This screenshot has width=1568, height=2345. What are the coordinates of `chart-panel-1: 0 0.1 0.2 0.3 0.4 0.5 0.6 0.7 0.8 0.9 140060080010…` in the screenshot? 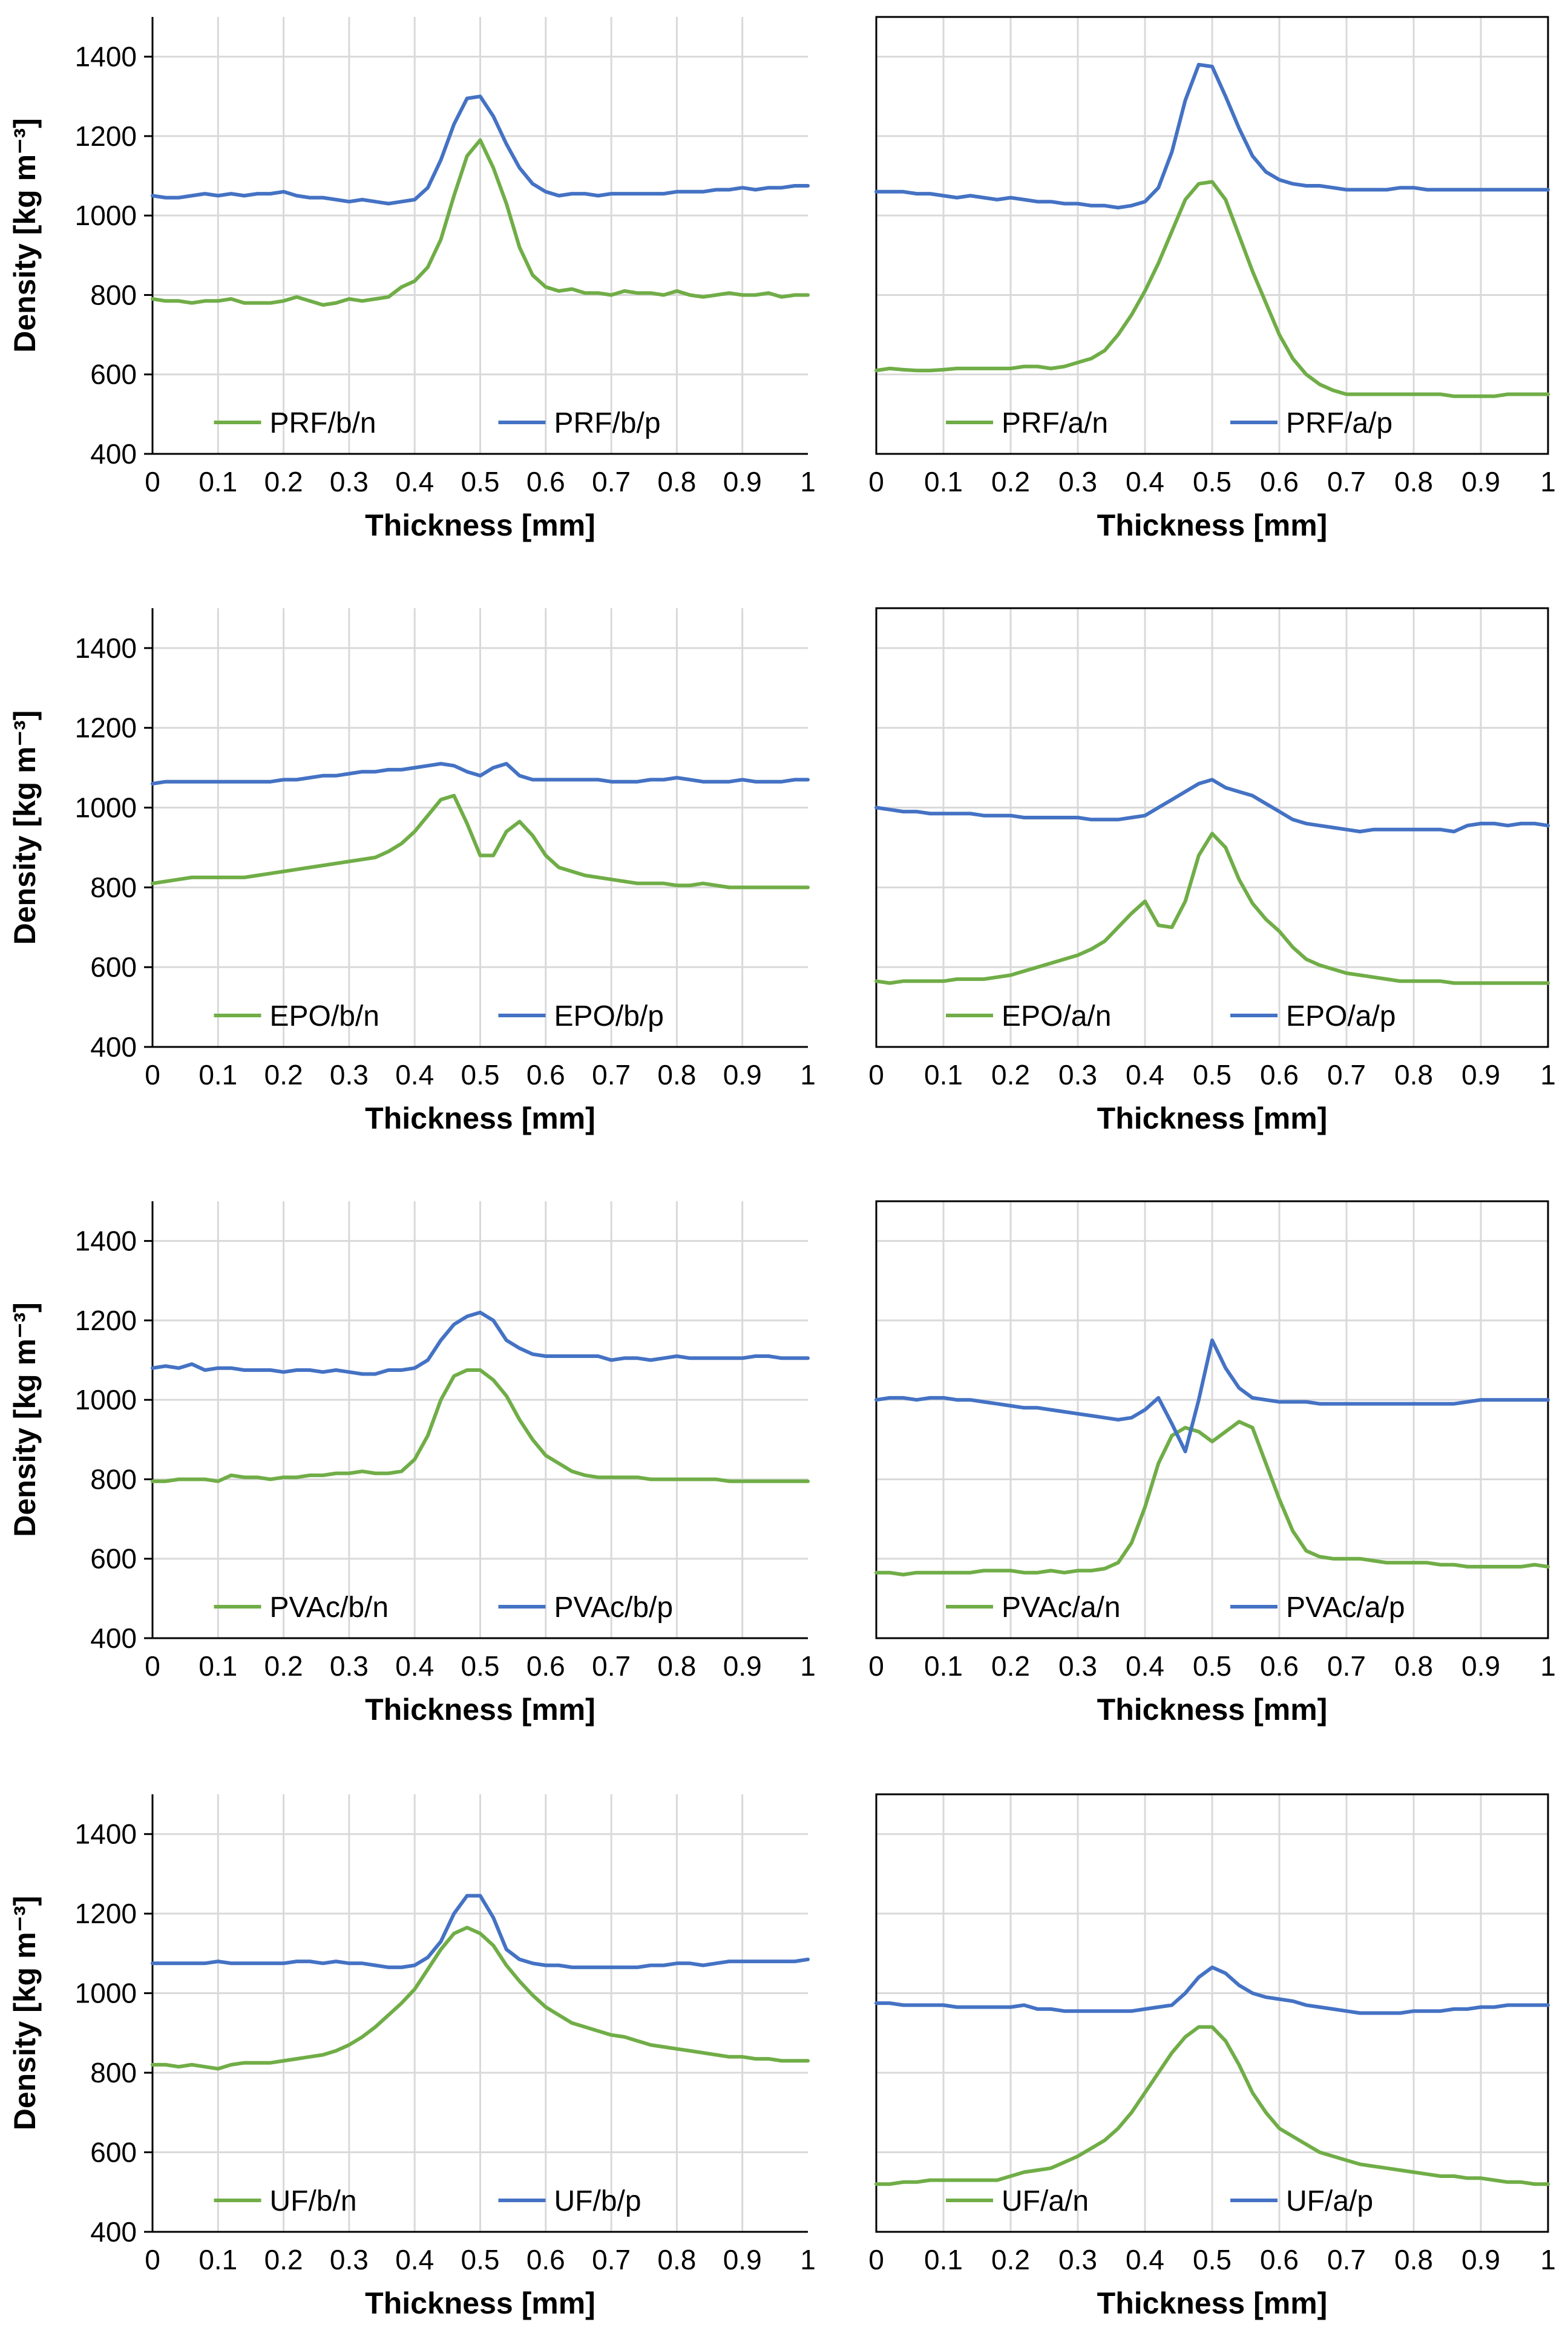 It's located at (412, 279).